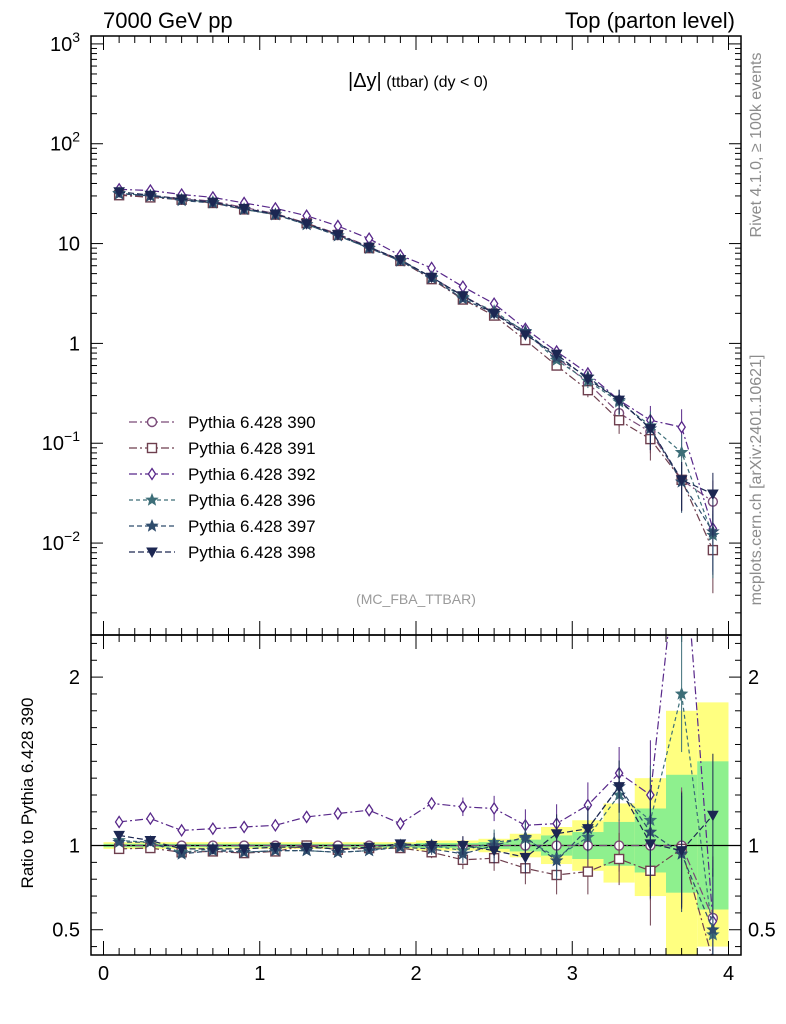  Describe the element at coordinates (572, 974) in the screenshot. I see `x-tick-label: 3` at that location.